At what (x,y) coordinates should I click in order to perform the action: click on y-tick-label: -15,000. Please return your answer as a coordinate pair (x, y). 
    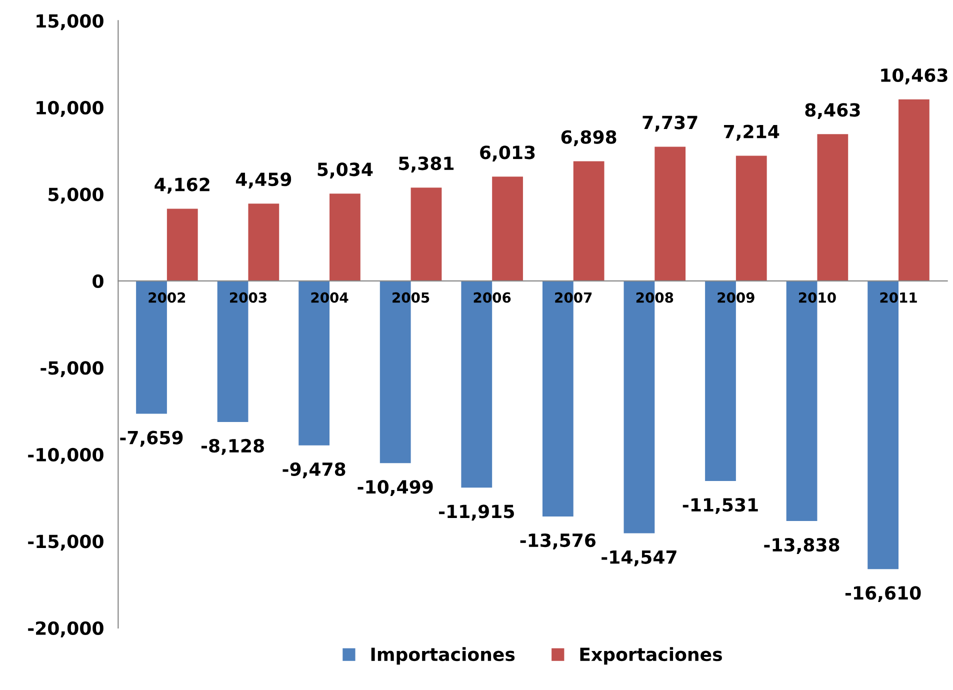
    Looking at the image, I should click on (66, 542).